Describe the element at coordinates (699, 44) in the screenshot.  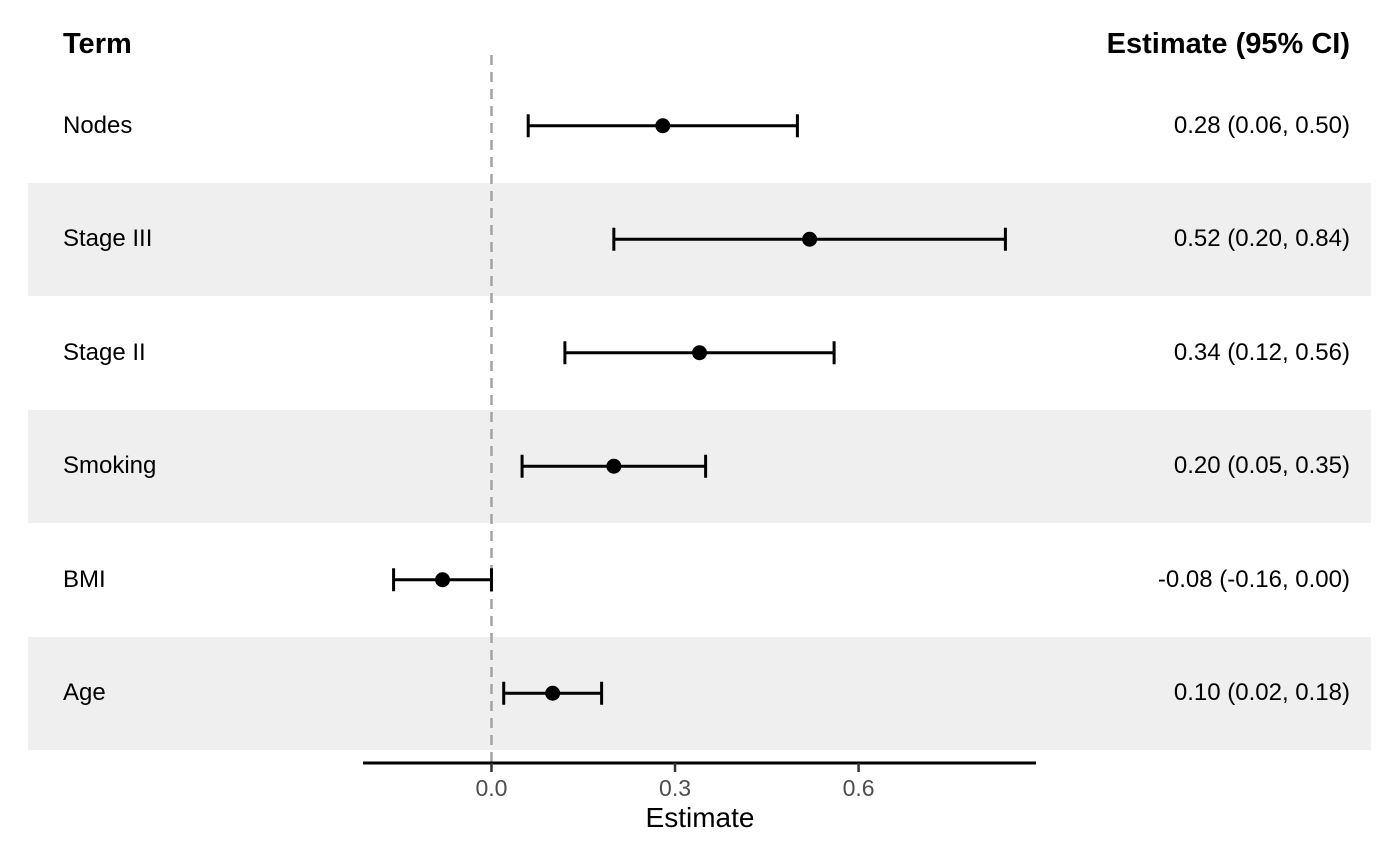
I see `column-headers: Term Estimate (95% CI)` at that location.